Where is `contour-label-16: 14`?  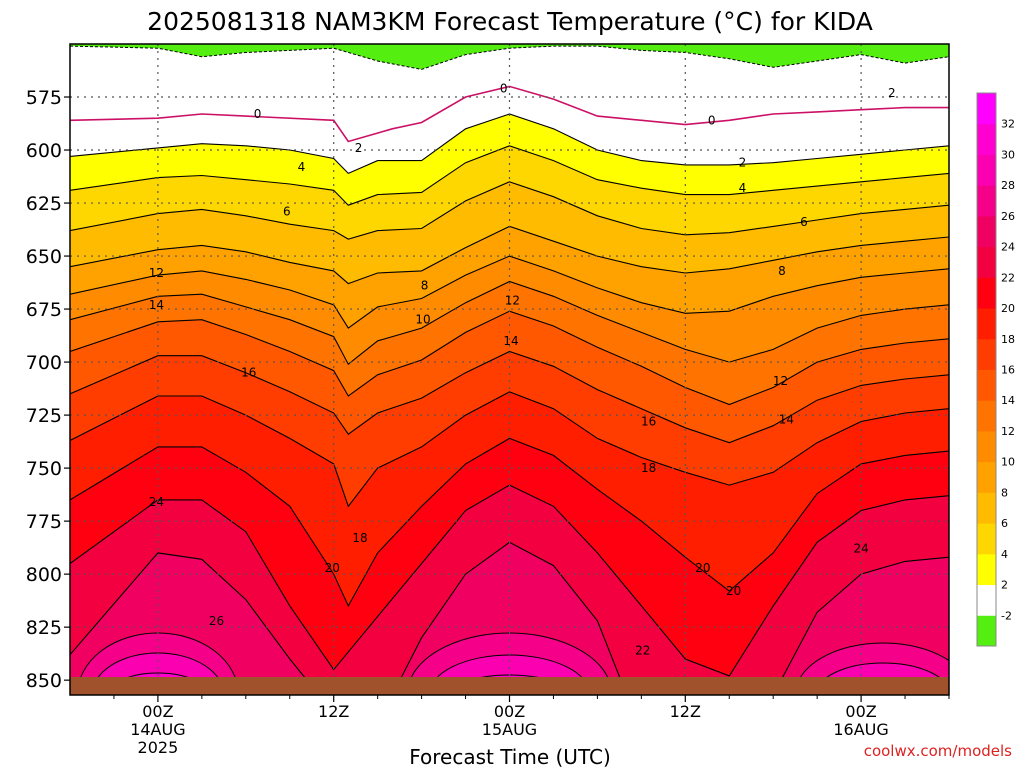 contour-label-16: 14 is located at coordinates (156, 305).